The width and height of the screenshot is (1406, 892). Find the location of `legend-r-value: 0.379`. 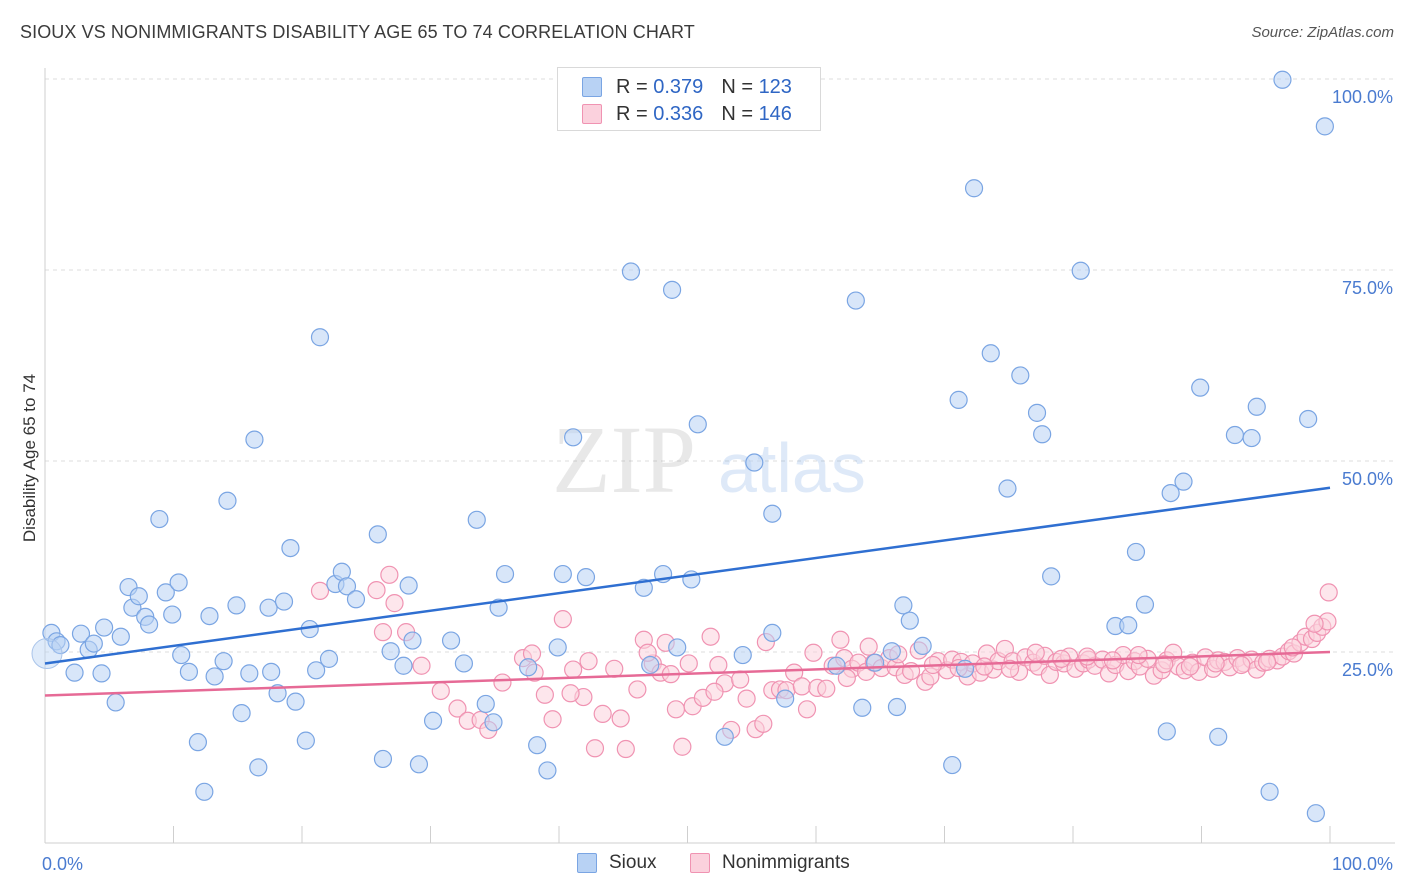

legend-r-value: 0.379 is located at coordinates (678, 86).